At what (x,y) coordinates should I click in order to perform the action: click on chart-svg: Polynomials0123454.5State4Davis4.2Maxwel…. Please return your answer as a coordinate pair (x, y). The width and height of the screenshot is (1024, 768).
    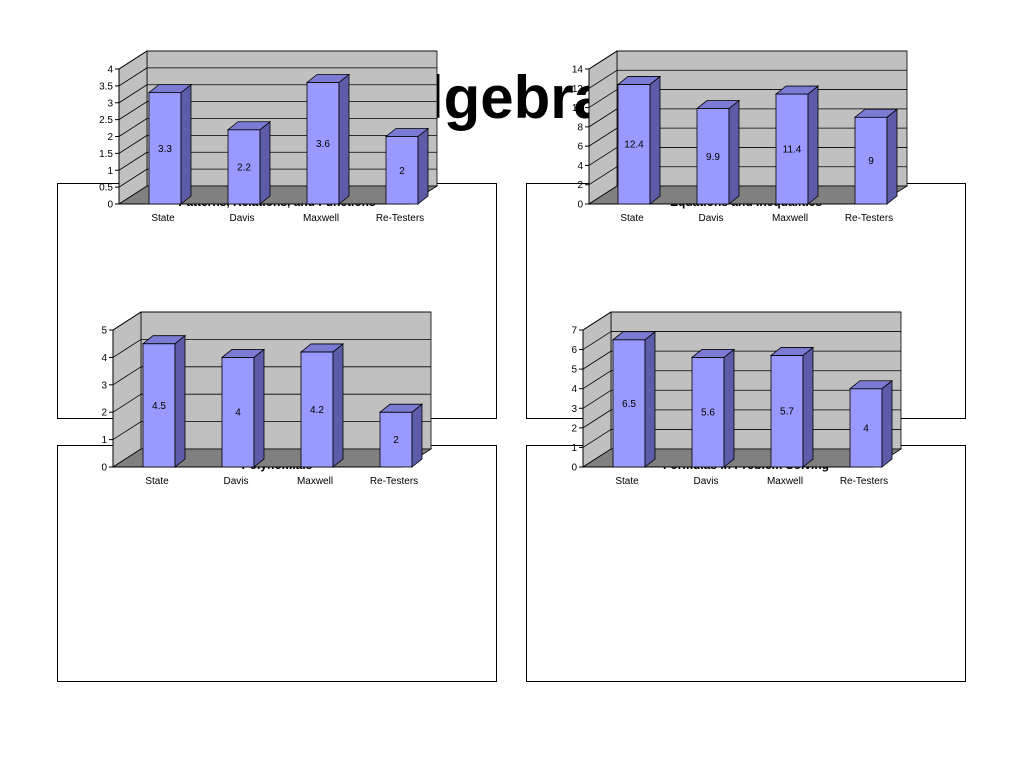
    Looking at the image, I should click on (267, 399).